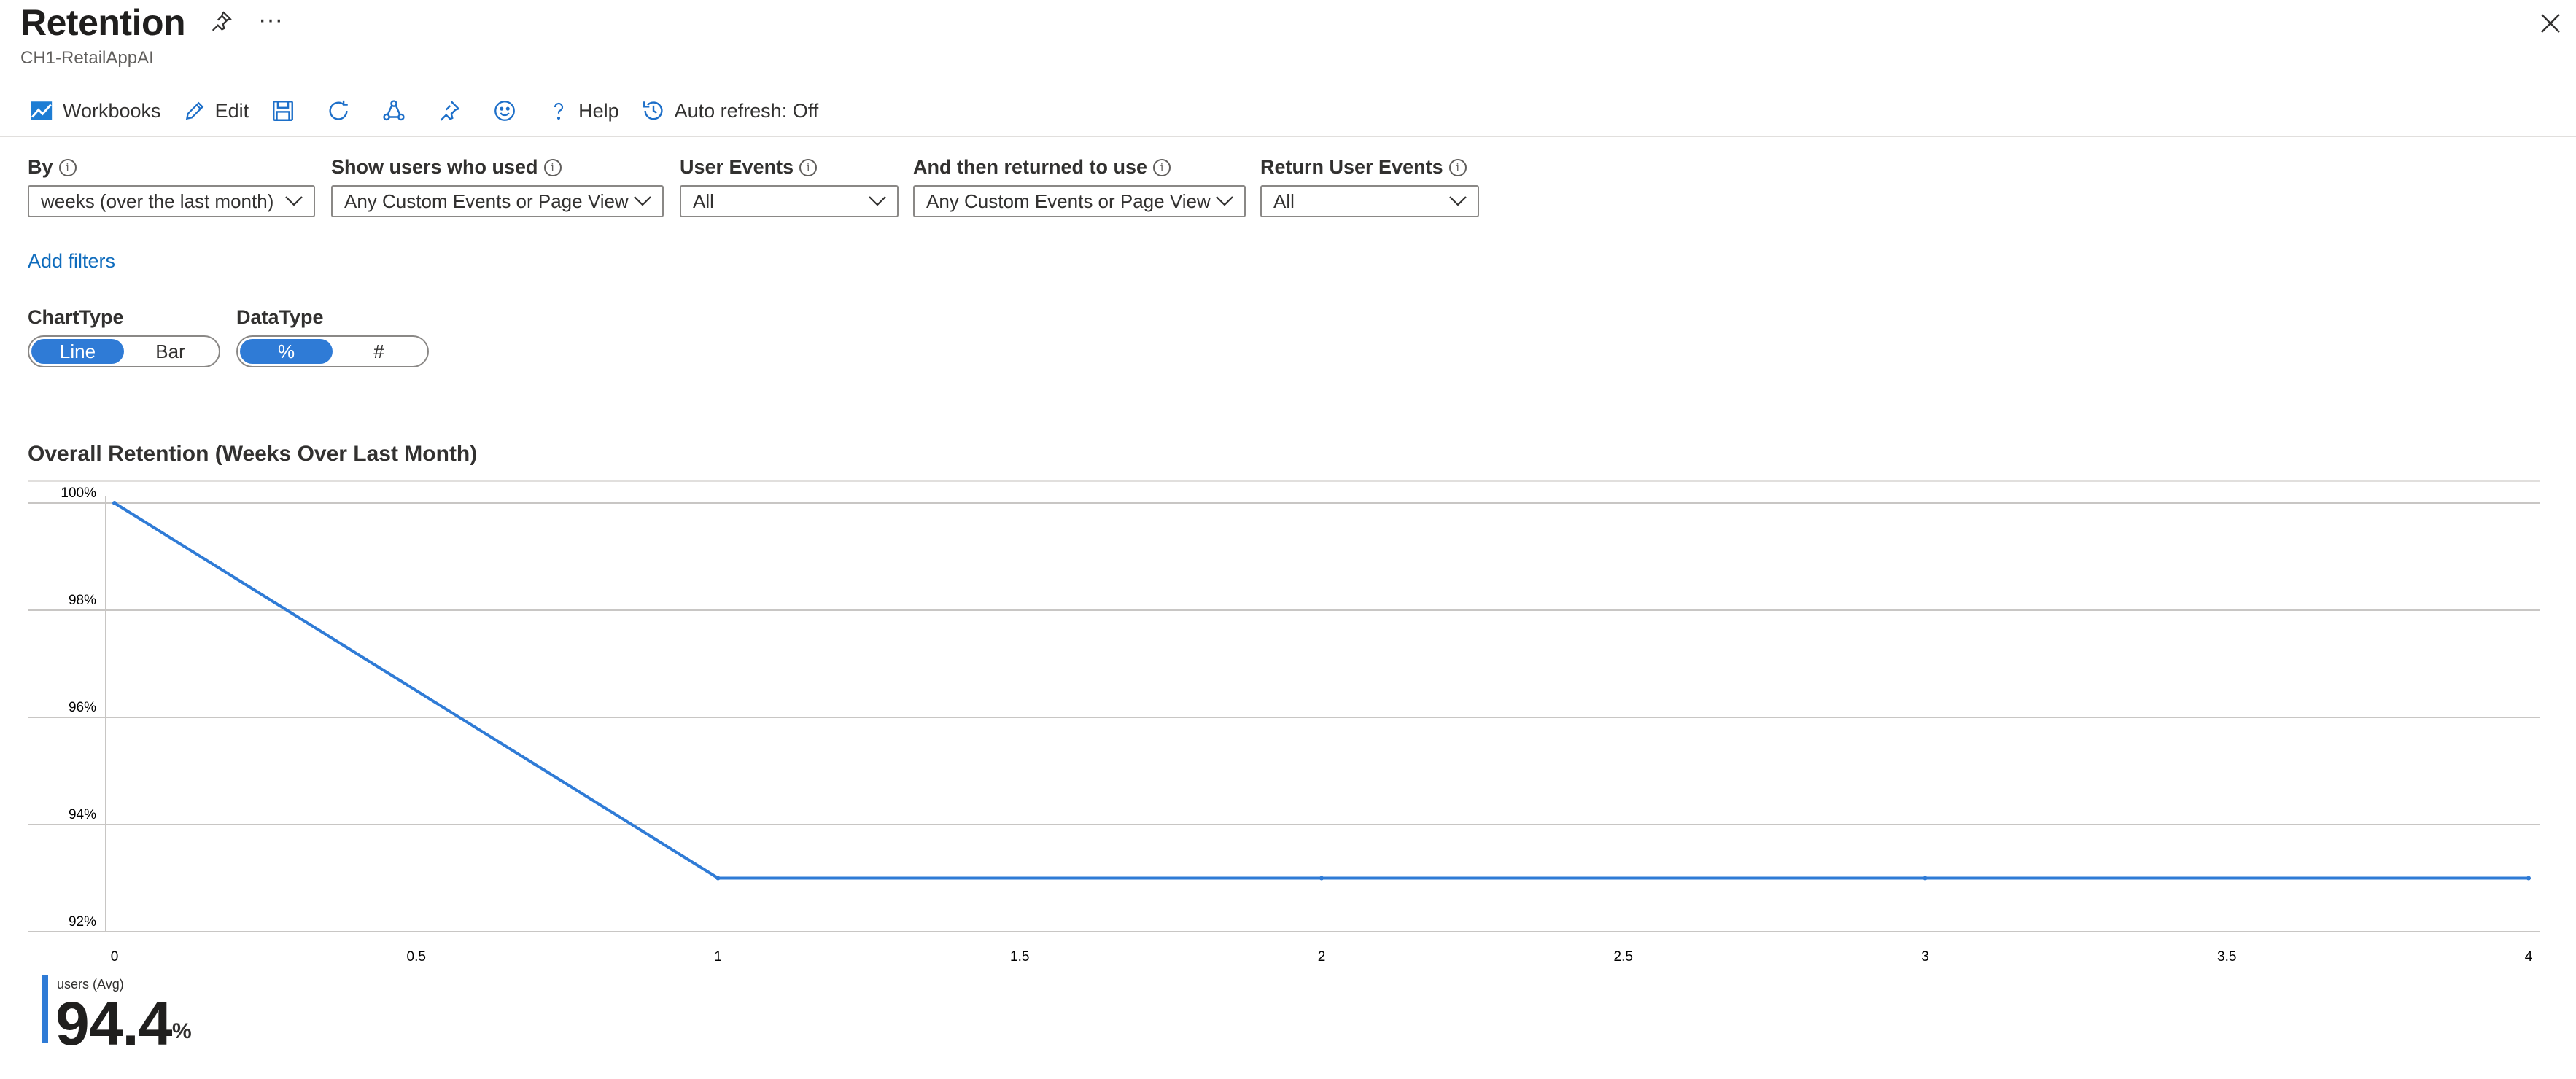  What do you see at coordinates (280, 317) in the screenshot?
I see `data-type-label: DataType` at bounding box center [280, 317].